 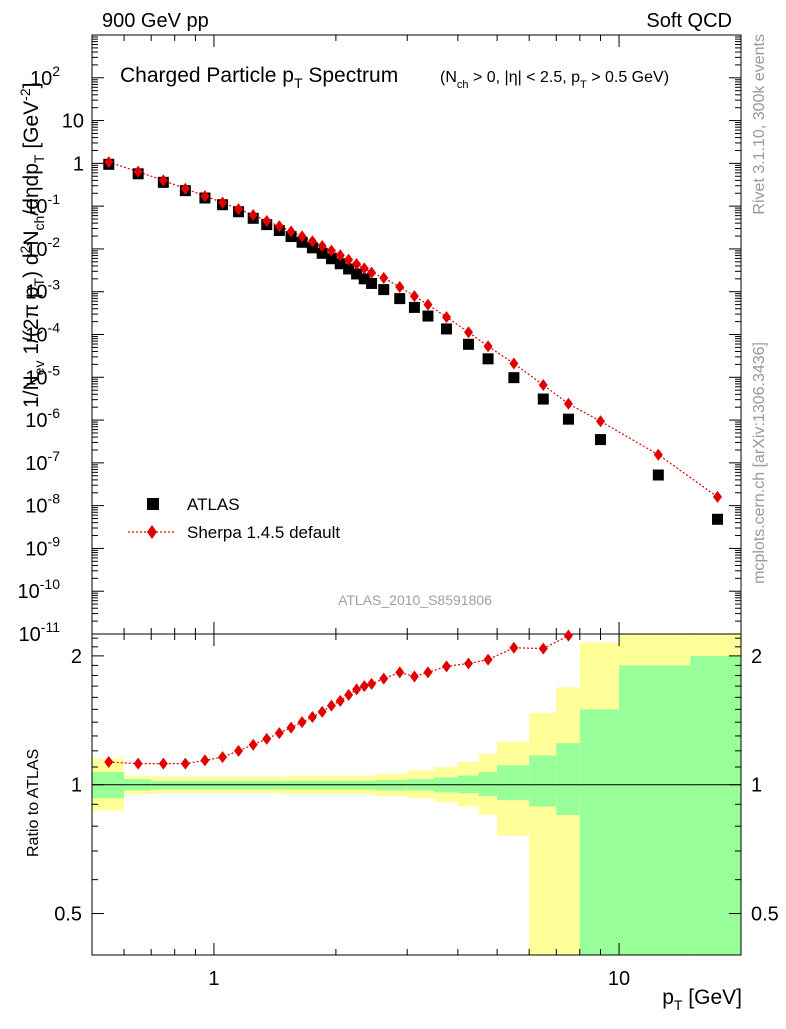 I want to click on ratio-y-tick-label: 0.5, so click(x=68, y=915).